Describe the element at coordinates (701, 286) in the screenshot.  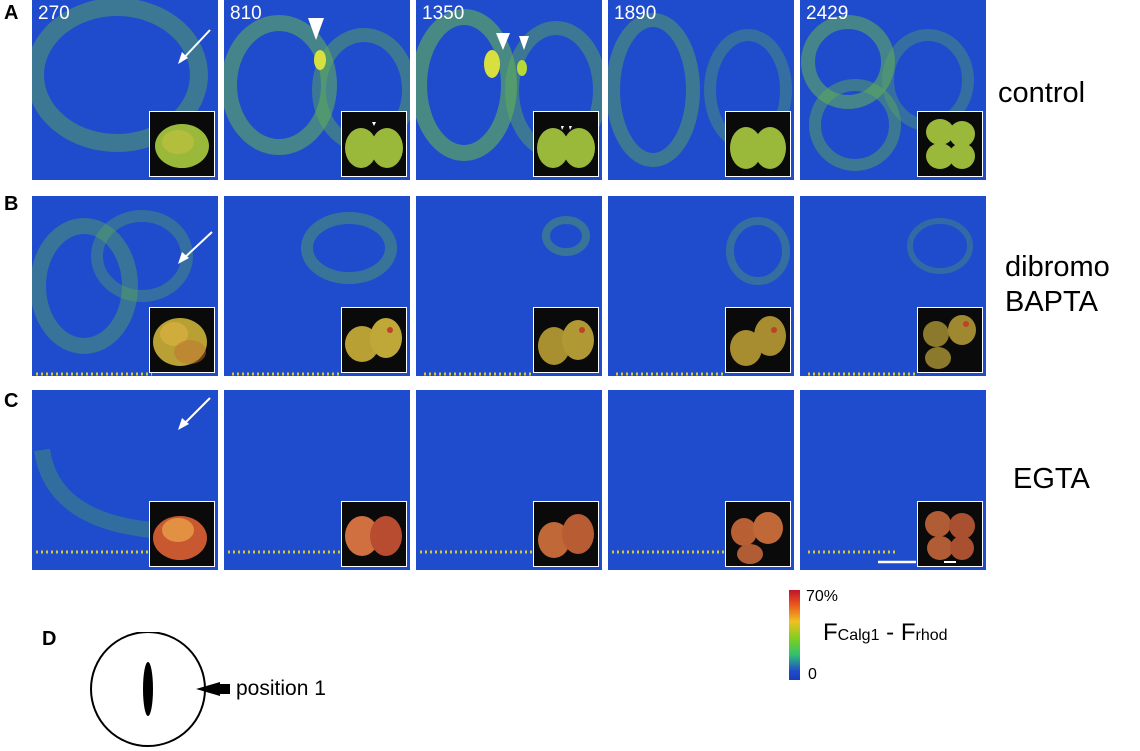
I see `panel-b4` at that location.